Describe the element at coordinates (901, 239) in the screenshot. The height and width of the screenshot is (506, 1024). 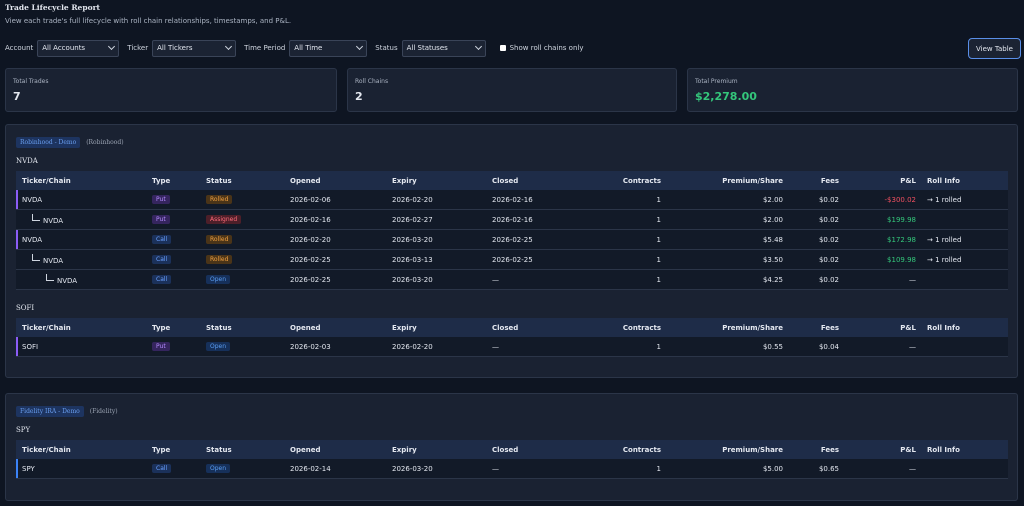
I see `pnl: $172.98` at that location.